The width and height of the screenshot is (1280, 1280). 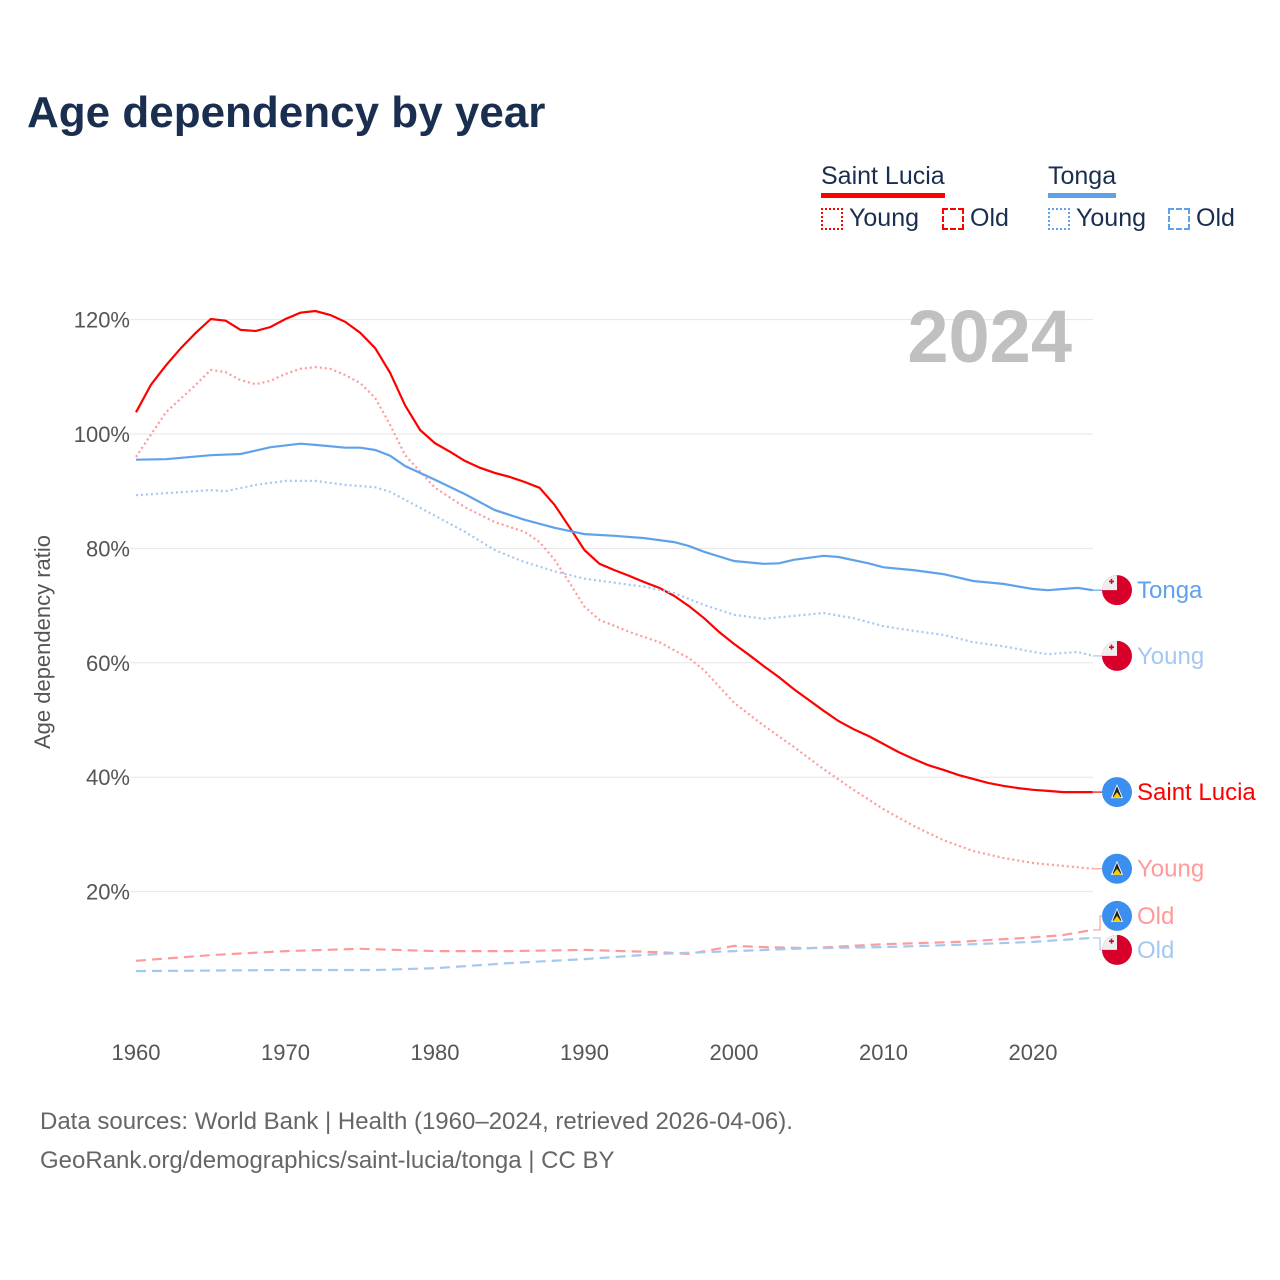 I want to click on chart-title: Age dependency by year, so click(x=286, y=112).